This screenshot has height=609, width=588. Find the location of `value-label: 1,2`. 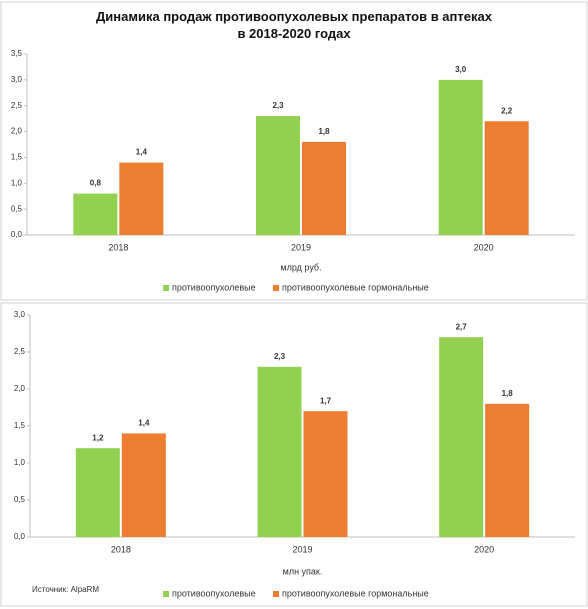

value-label: 1,2 is located at coordinates (98, 437).